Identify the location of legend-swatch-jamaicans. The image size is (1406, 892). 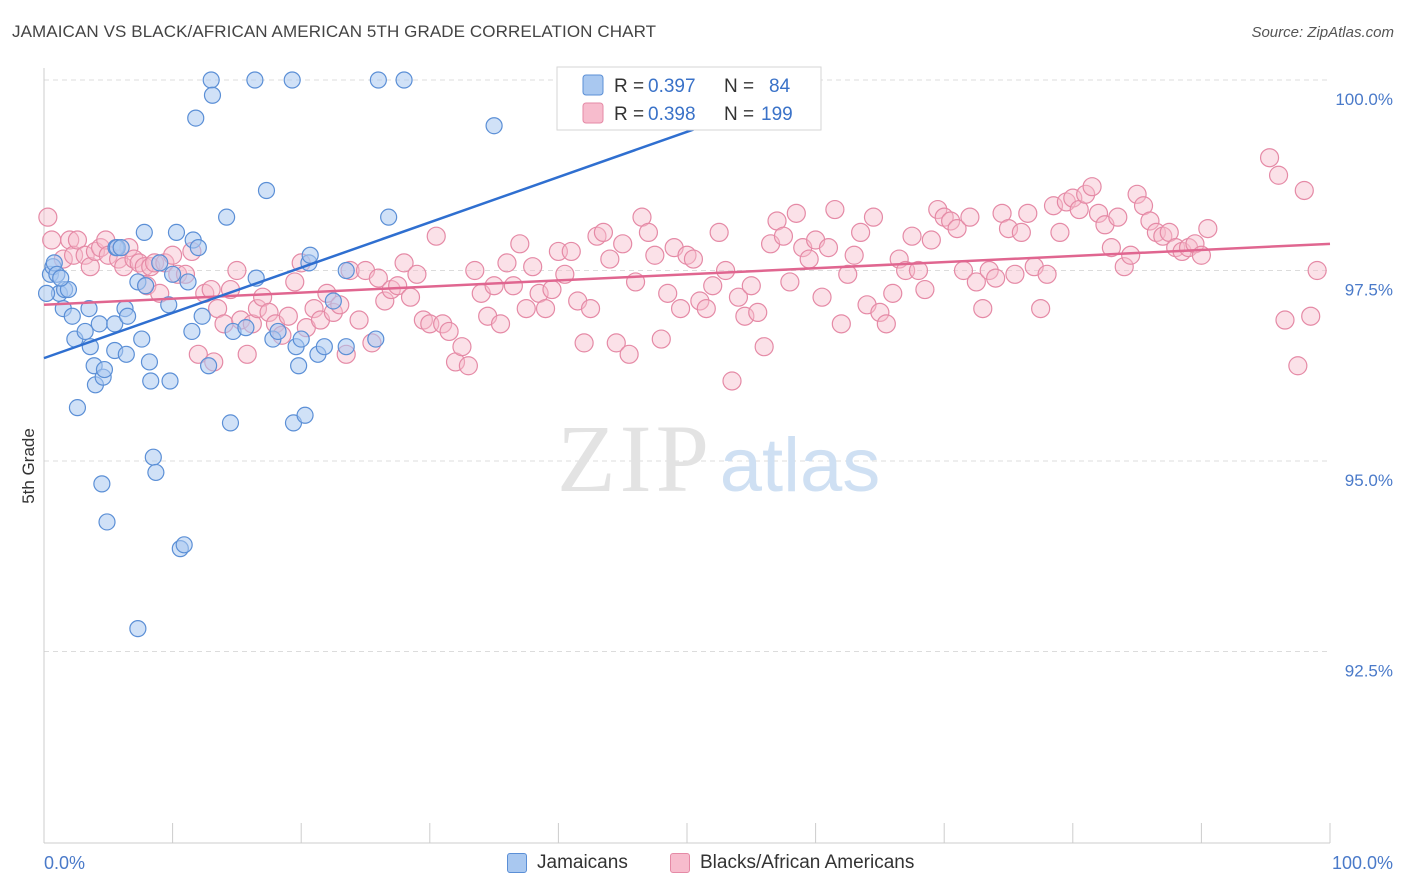
(593, 85).